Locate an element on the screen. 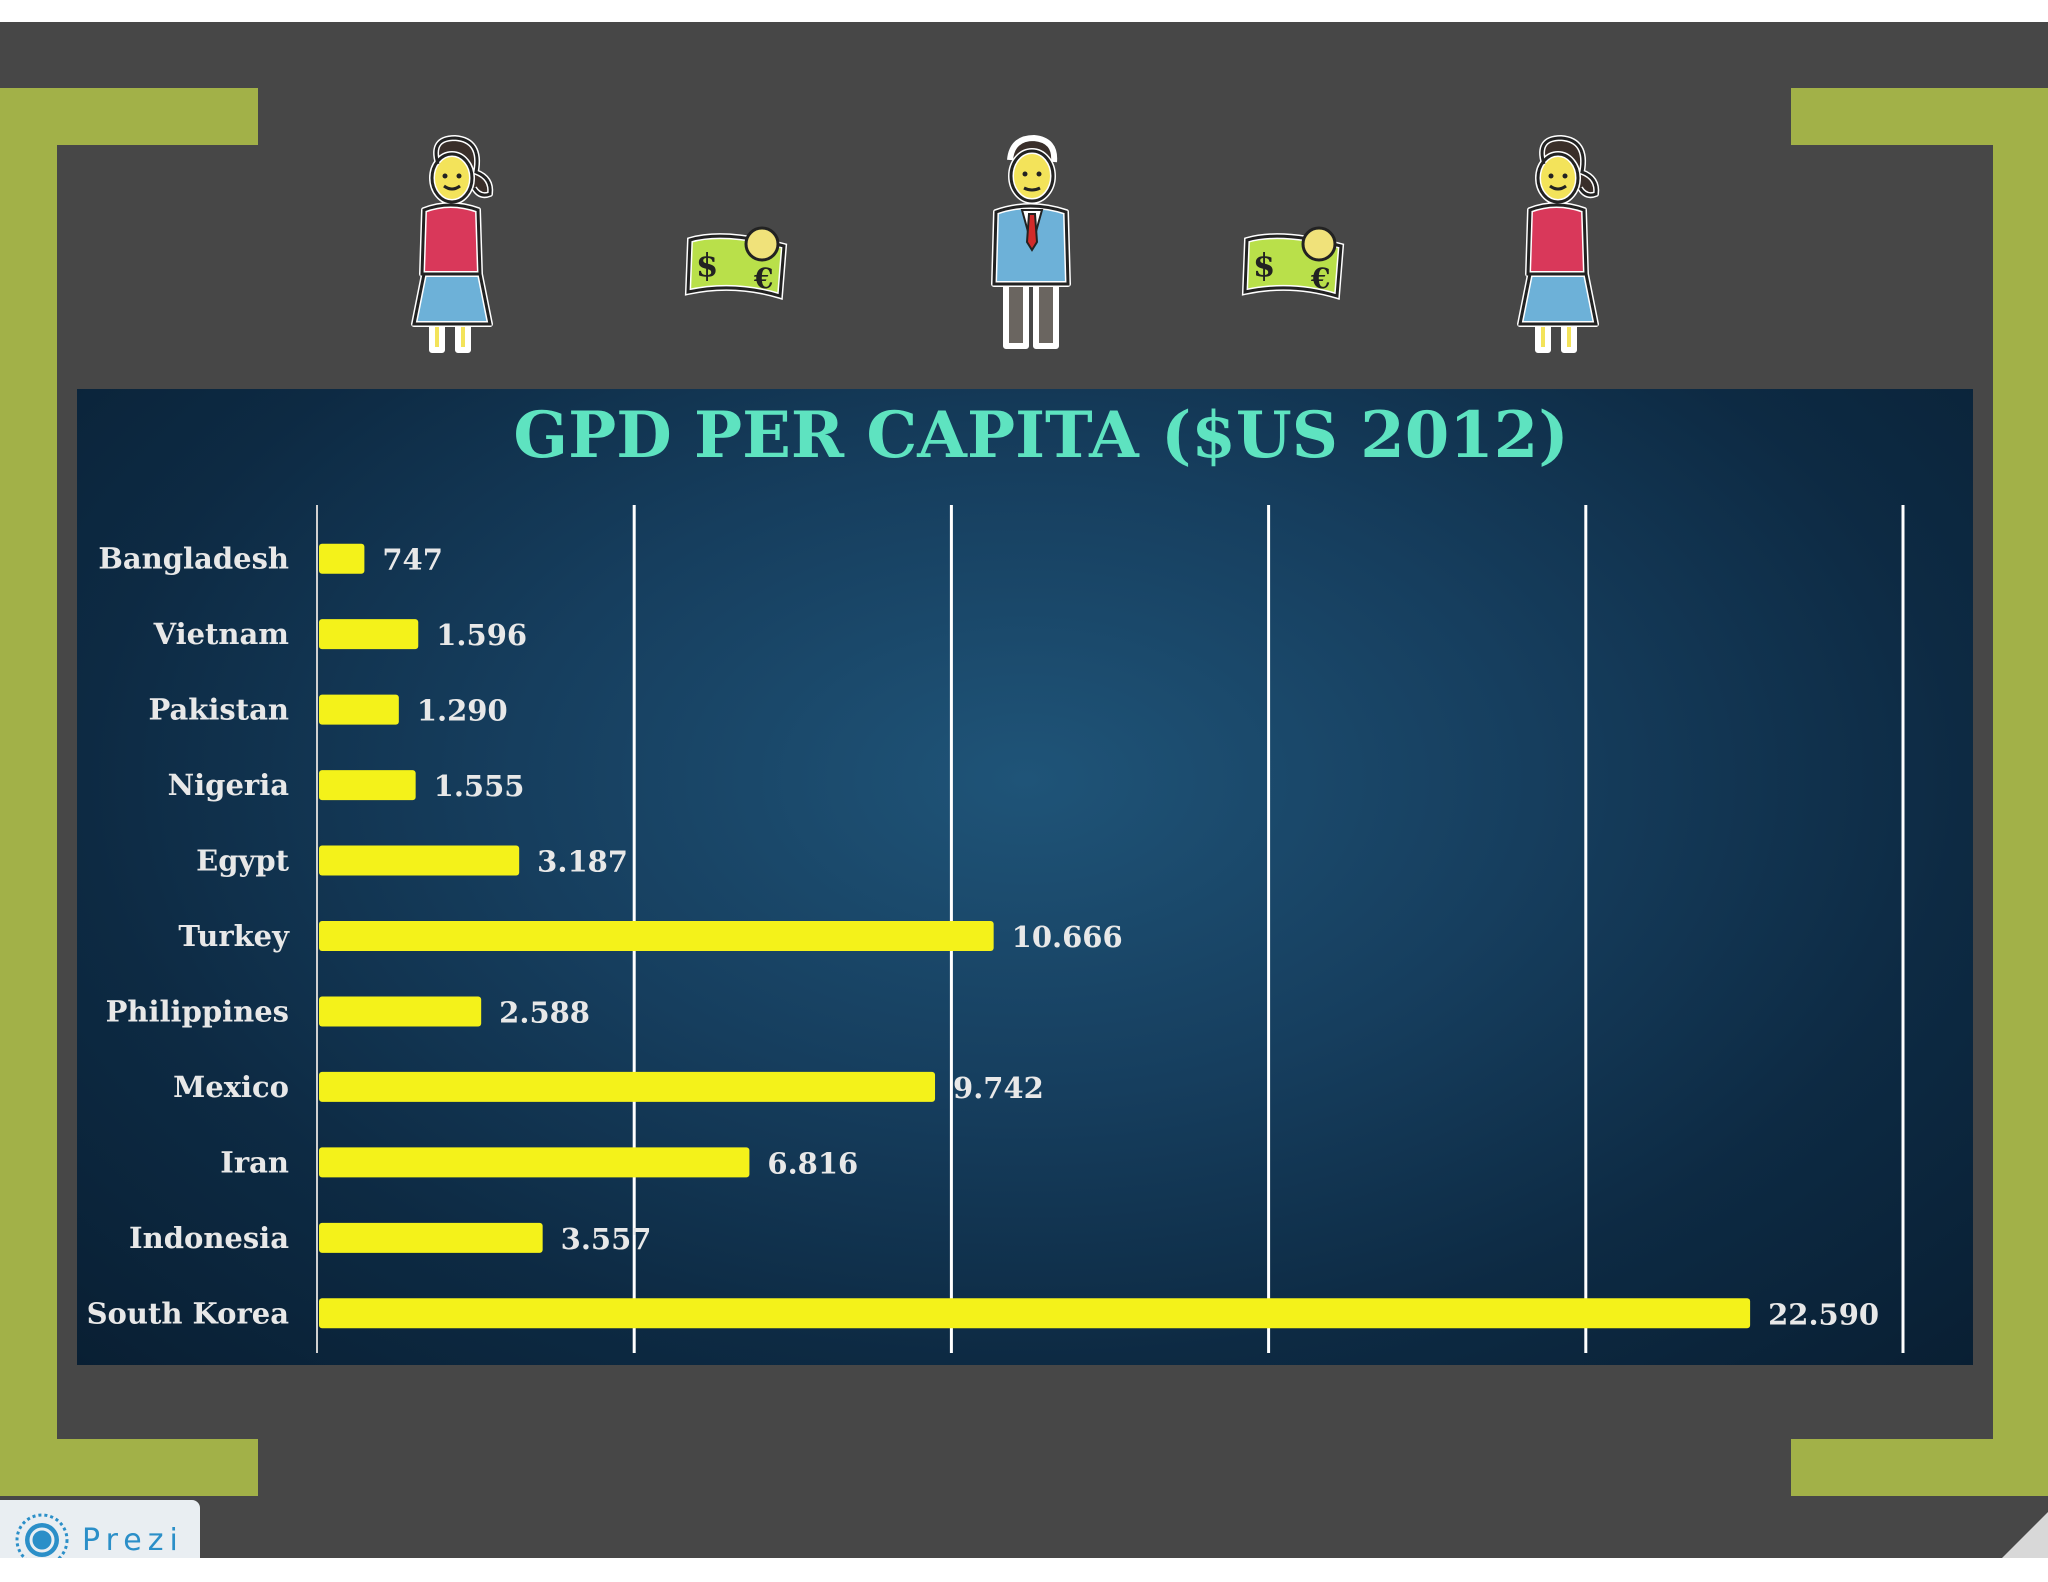 The width and height of the screenshot is (2048, 1582). man-icon is located at coordinates (1031, 242).